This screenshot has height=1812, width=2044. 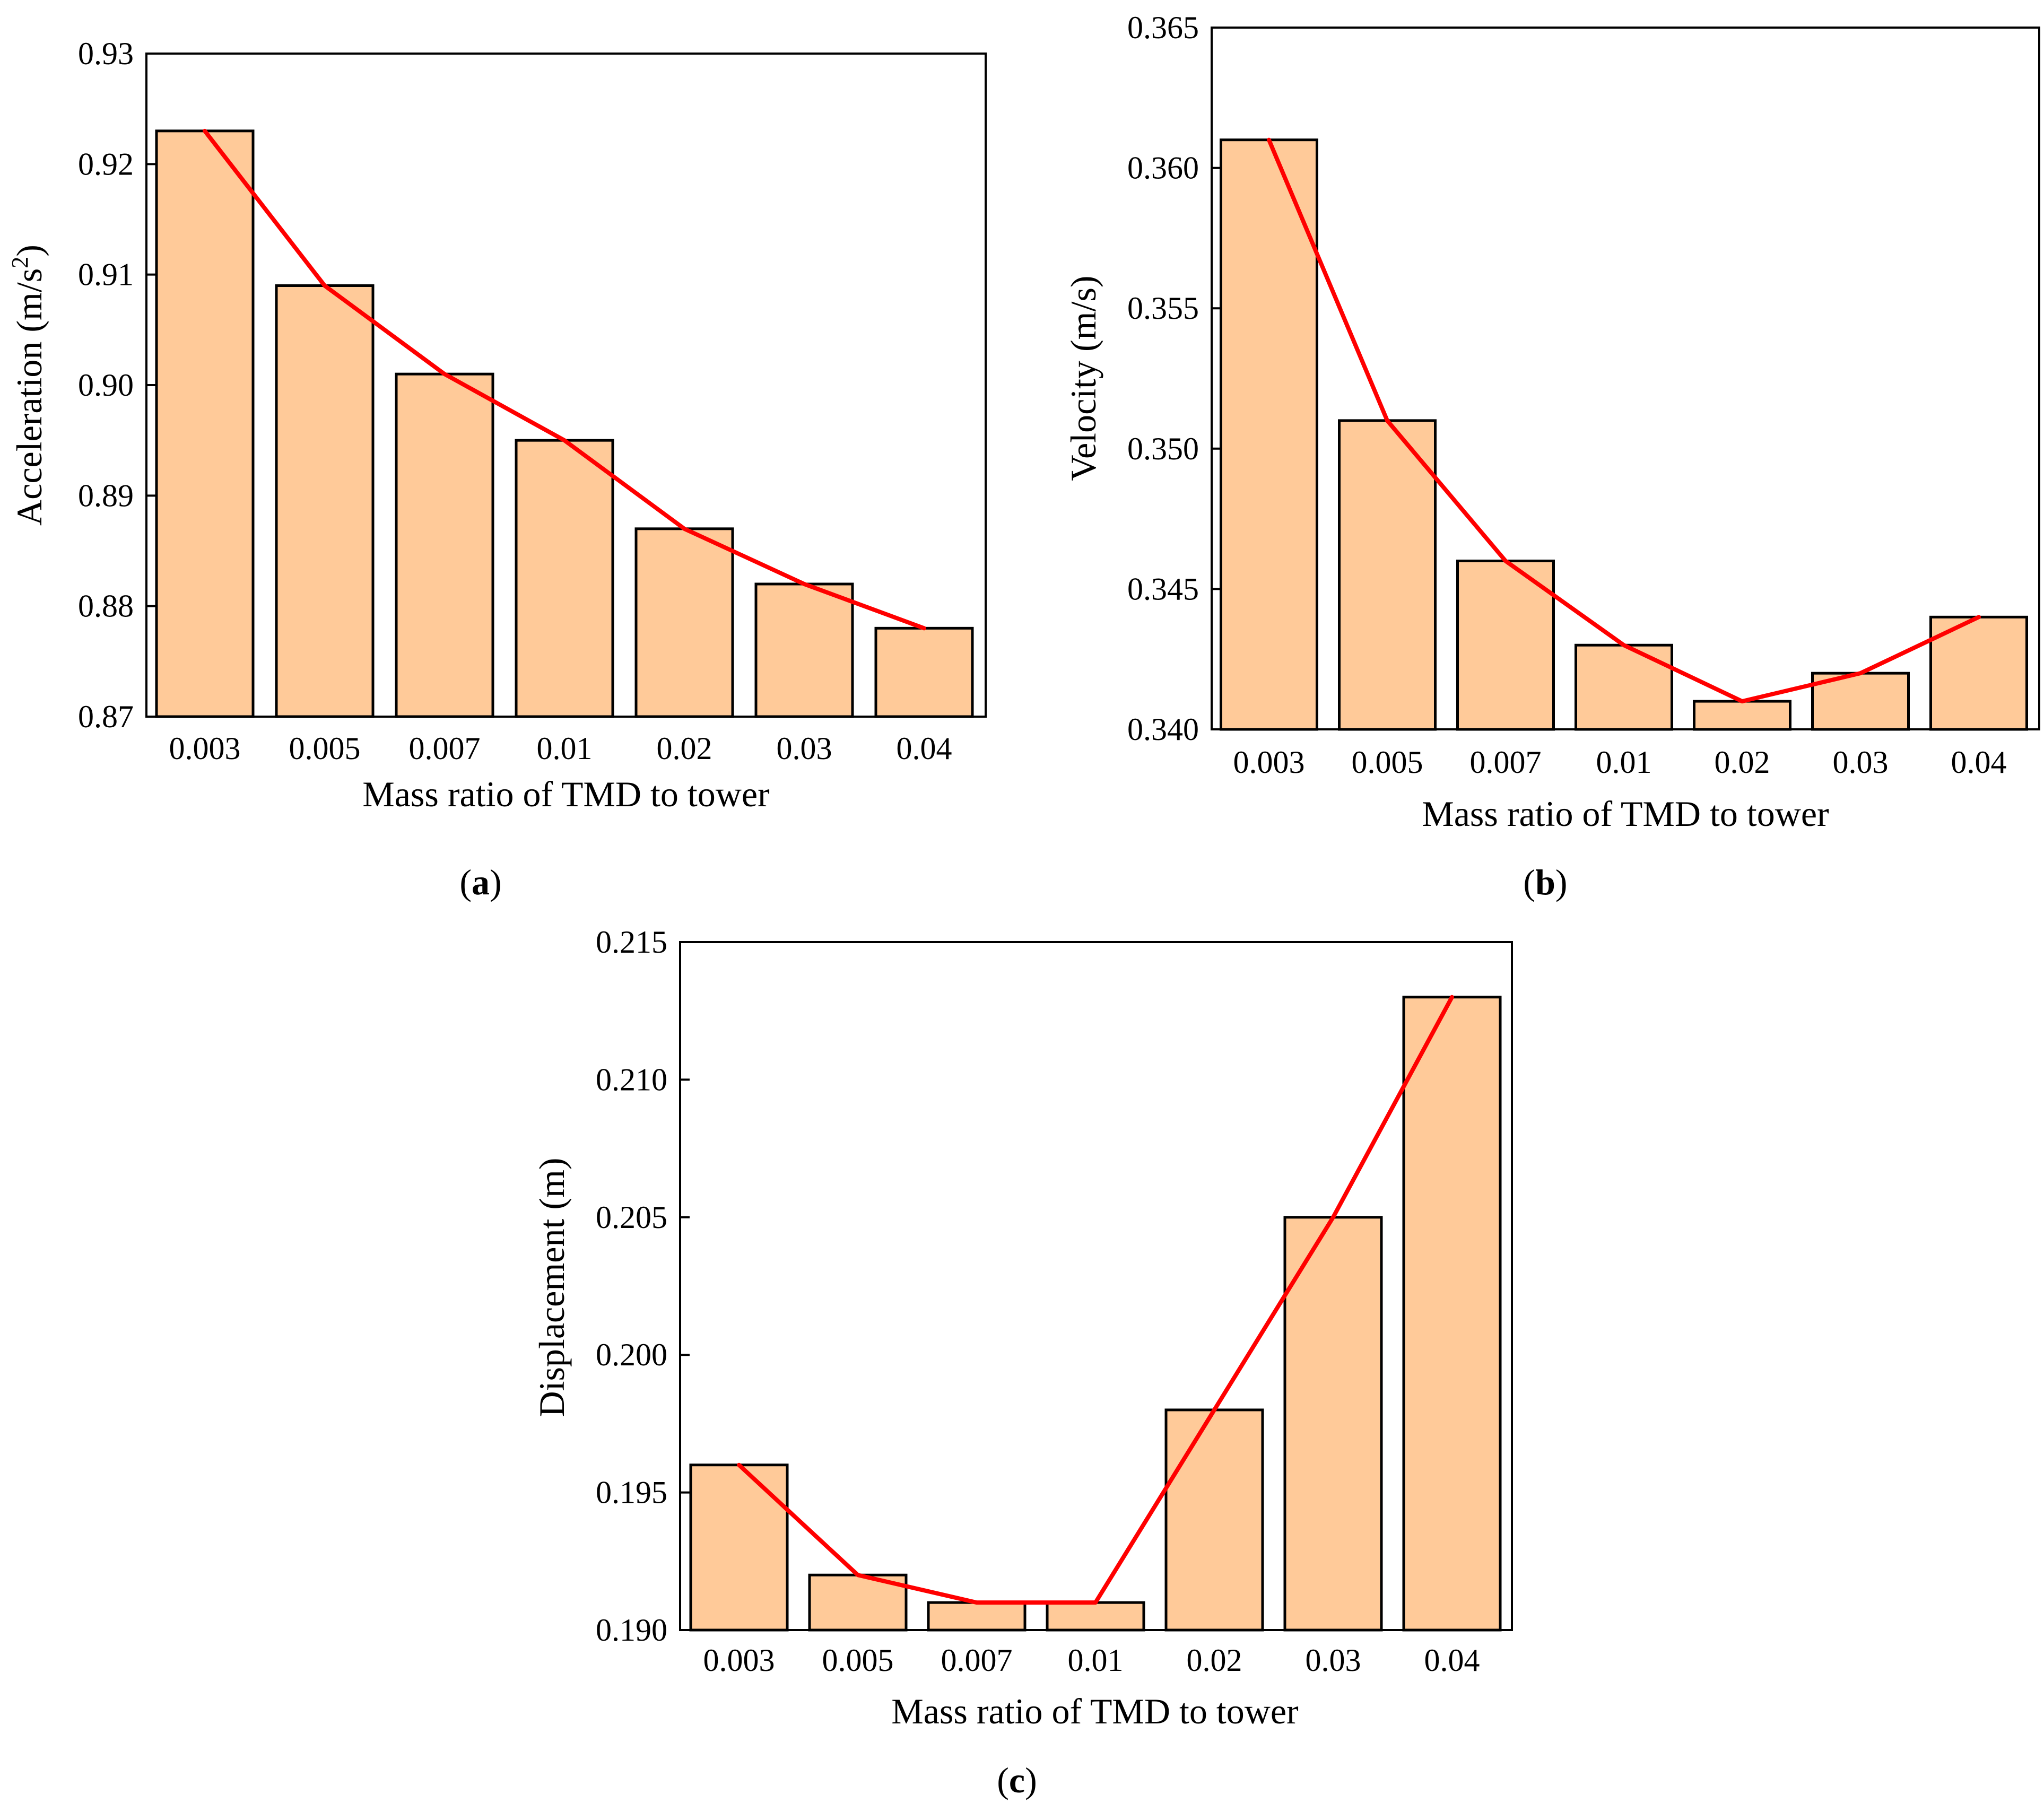 I want to click on y-tick-label: 0.215, so click(x=631, y=943).